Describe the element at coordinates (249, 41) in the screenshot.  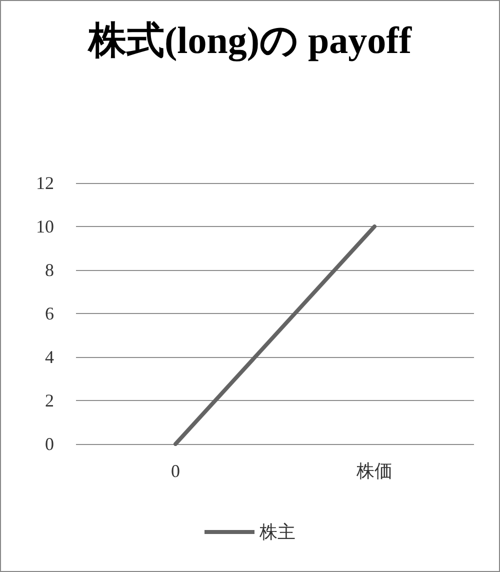
I see `chart-title: 株式(long)の payoff` at that location.